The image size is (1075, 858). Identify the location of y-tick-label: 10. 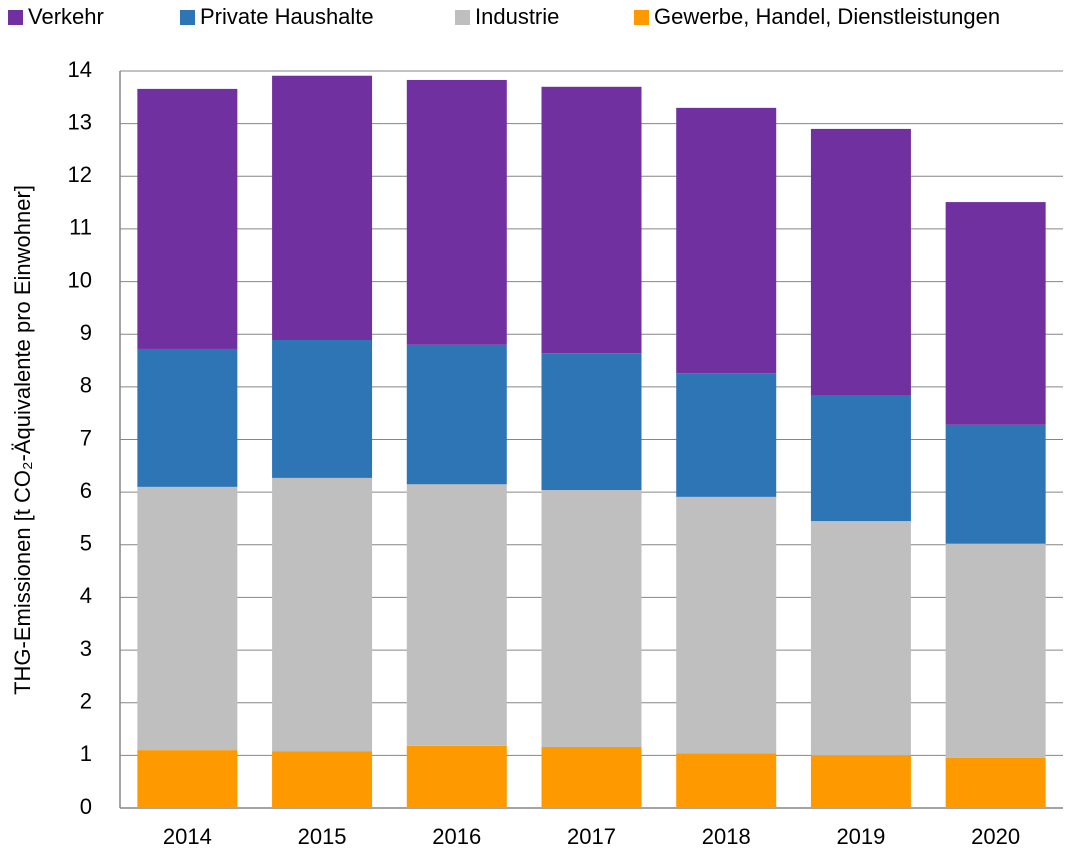
(80, 279).